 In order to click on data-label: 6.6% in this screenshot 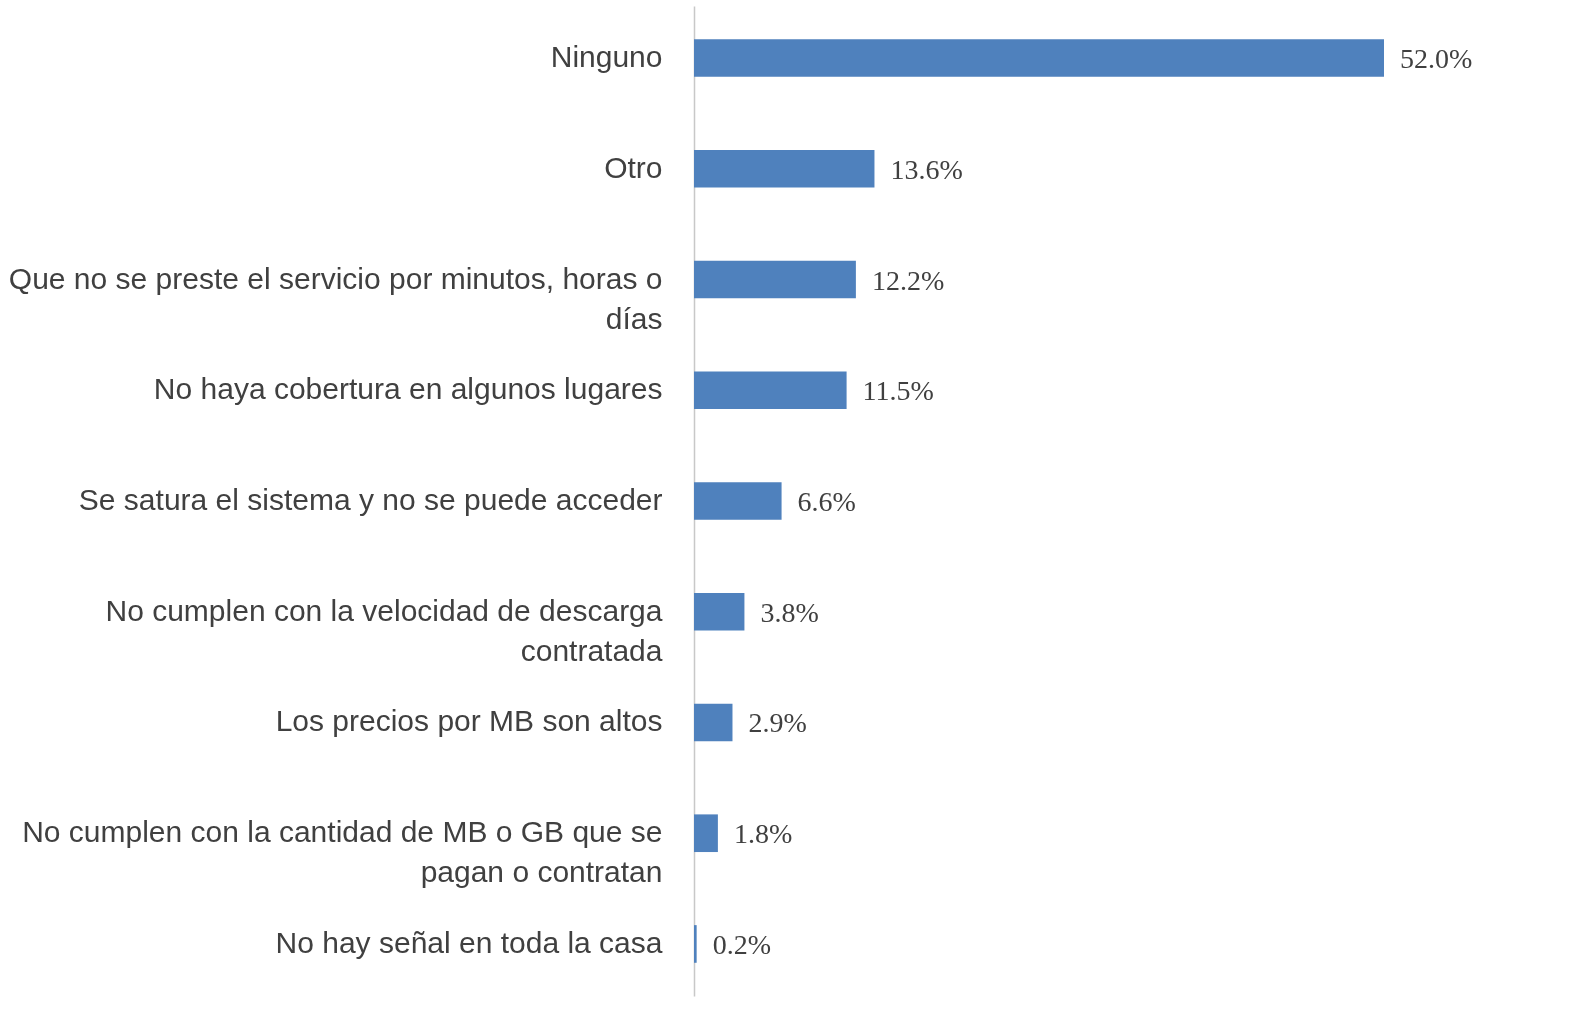, I will do `click(826, 501)`.